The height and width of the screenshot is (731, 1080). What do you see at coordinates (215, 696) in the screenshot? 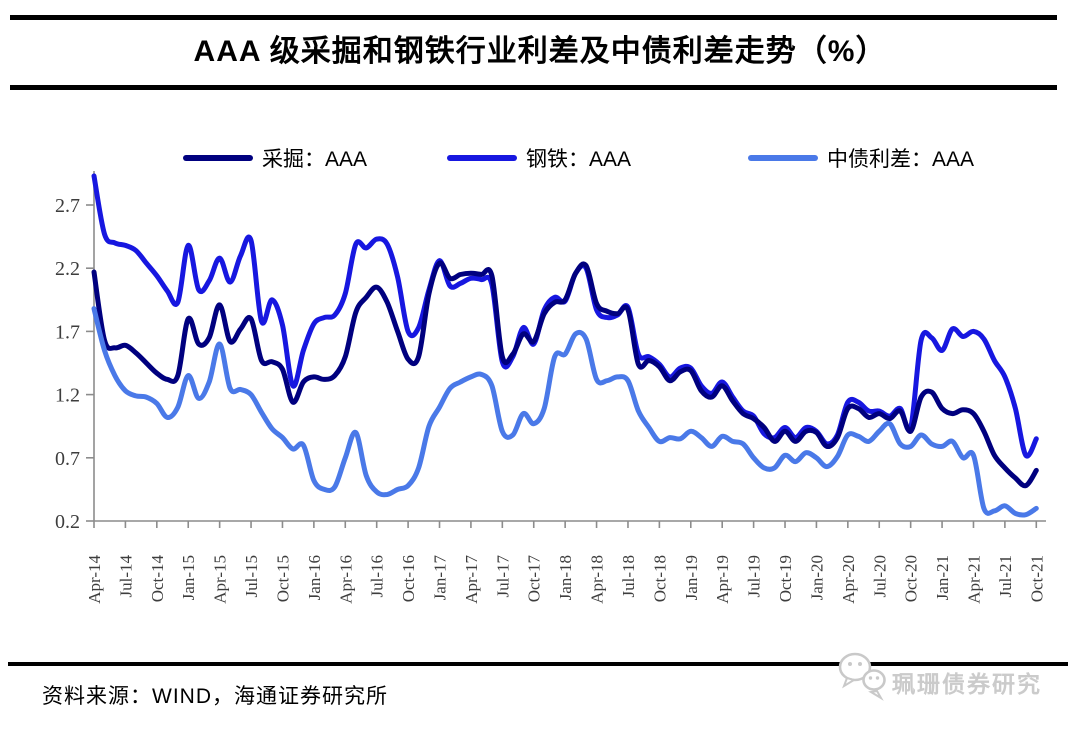
I see `source-note: 资料来源：WIND，海通证券研究所` at bounding box center [215, 696].